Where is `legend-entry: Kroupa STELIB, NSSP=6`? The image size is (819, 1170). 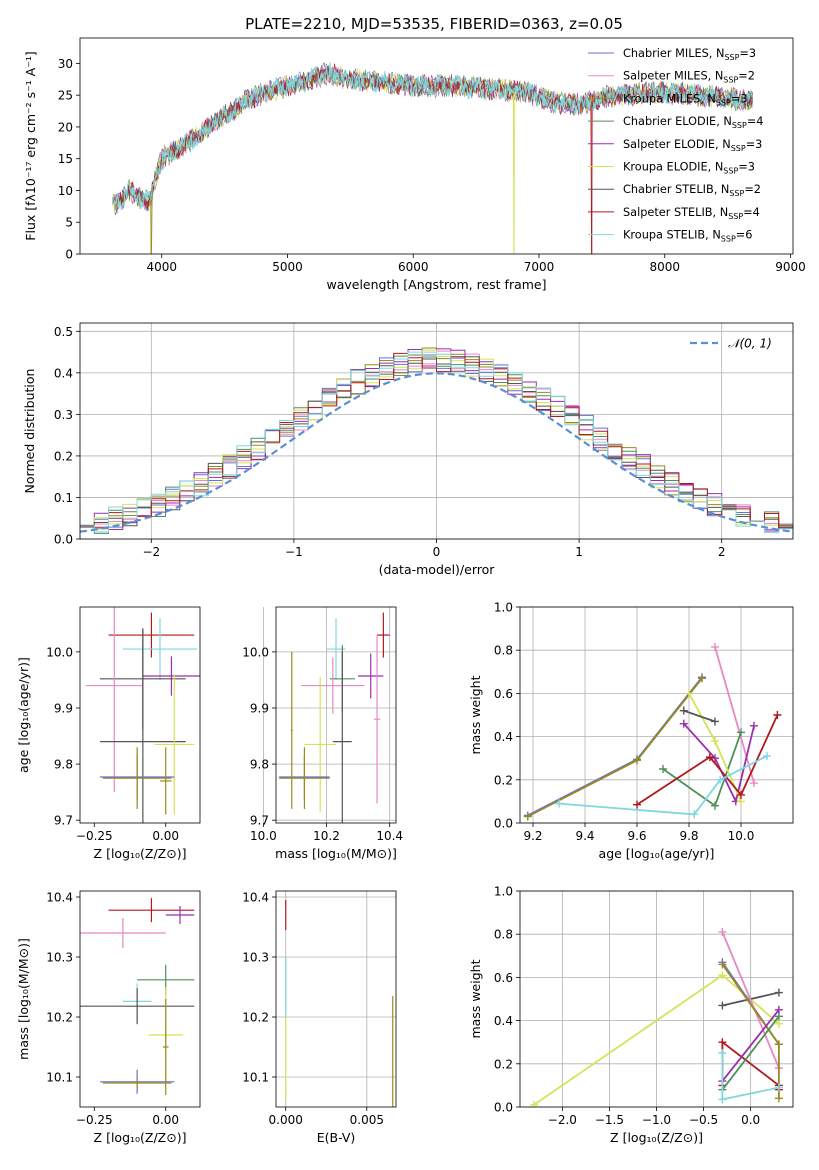 legend-entry: Kroupa STELIB, NSSP=6 is located at coordinates (687, 236).